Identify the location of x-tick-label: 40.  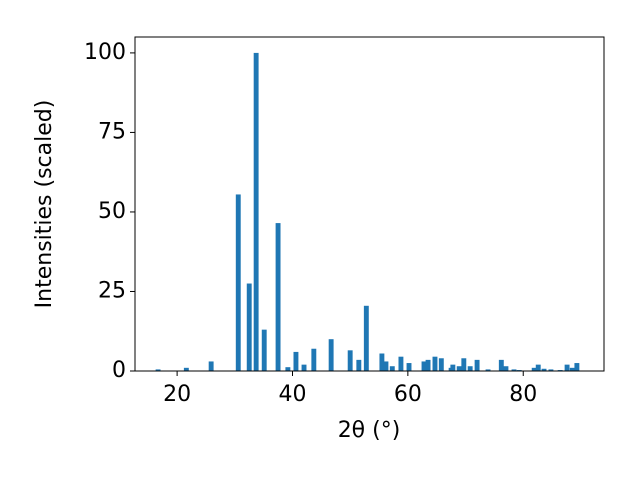
(292, 394).